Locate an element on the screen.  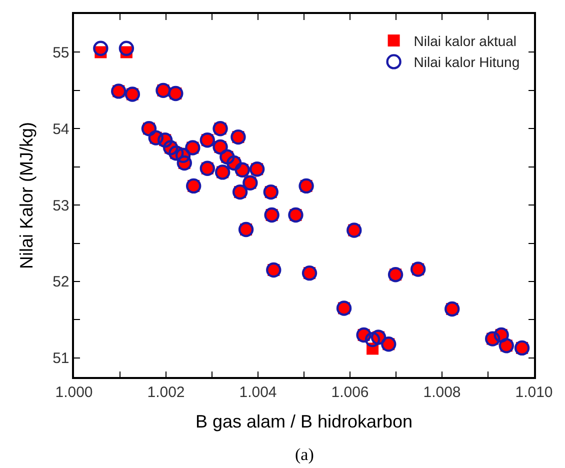
legend-label: Nilai kalor Hitung is located at coordinates (467, 62).